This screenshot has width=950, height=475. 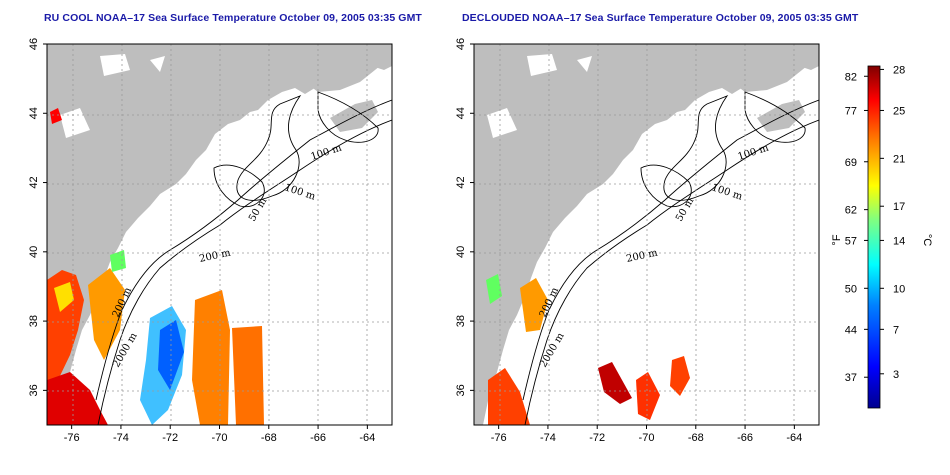 What do you see at coordinates (64, 297) in the screenshot?
I see `left-sst-yellow` at bounding box center [64, 297].